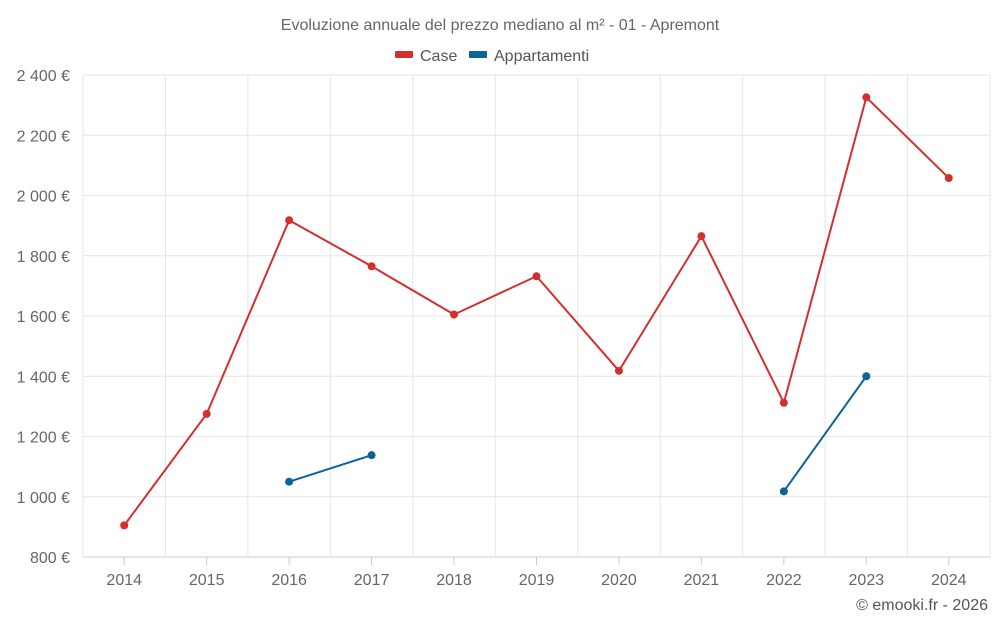 This screenshot has height=625, width=1000. I want to click on x-tick-label: 2019, so click(537, 580).